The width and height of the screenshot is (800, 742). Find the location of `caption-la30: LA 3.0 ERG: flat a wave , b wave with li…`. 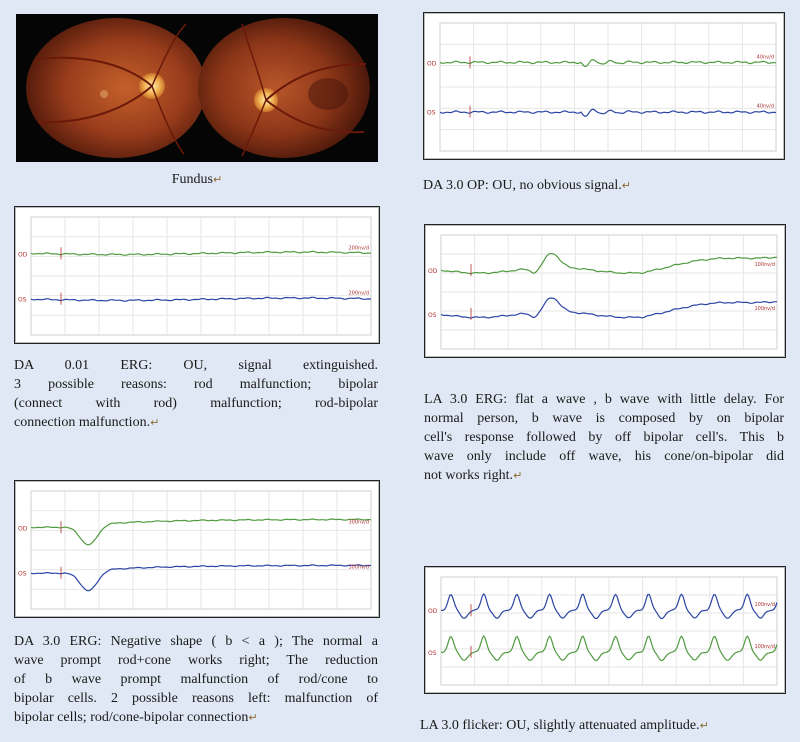

caption-la30: LA 3.0 ERG: flat a wave , b wave with li… is located at coordinates (604, 437).